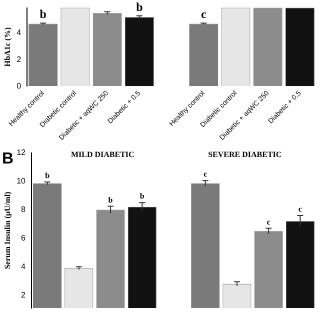  Describe the element at coordinates (23, 237) in the screenshot. I see `y-tick-label: 6` at that location.